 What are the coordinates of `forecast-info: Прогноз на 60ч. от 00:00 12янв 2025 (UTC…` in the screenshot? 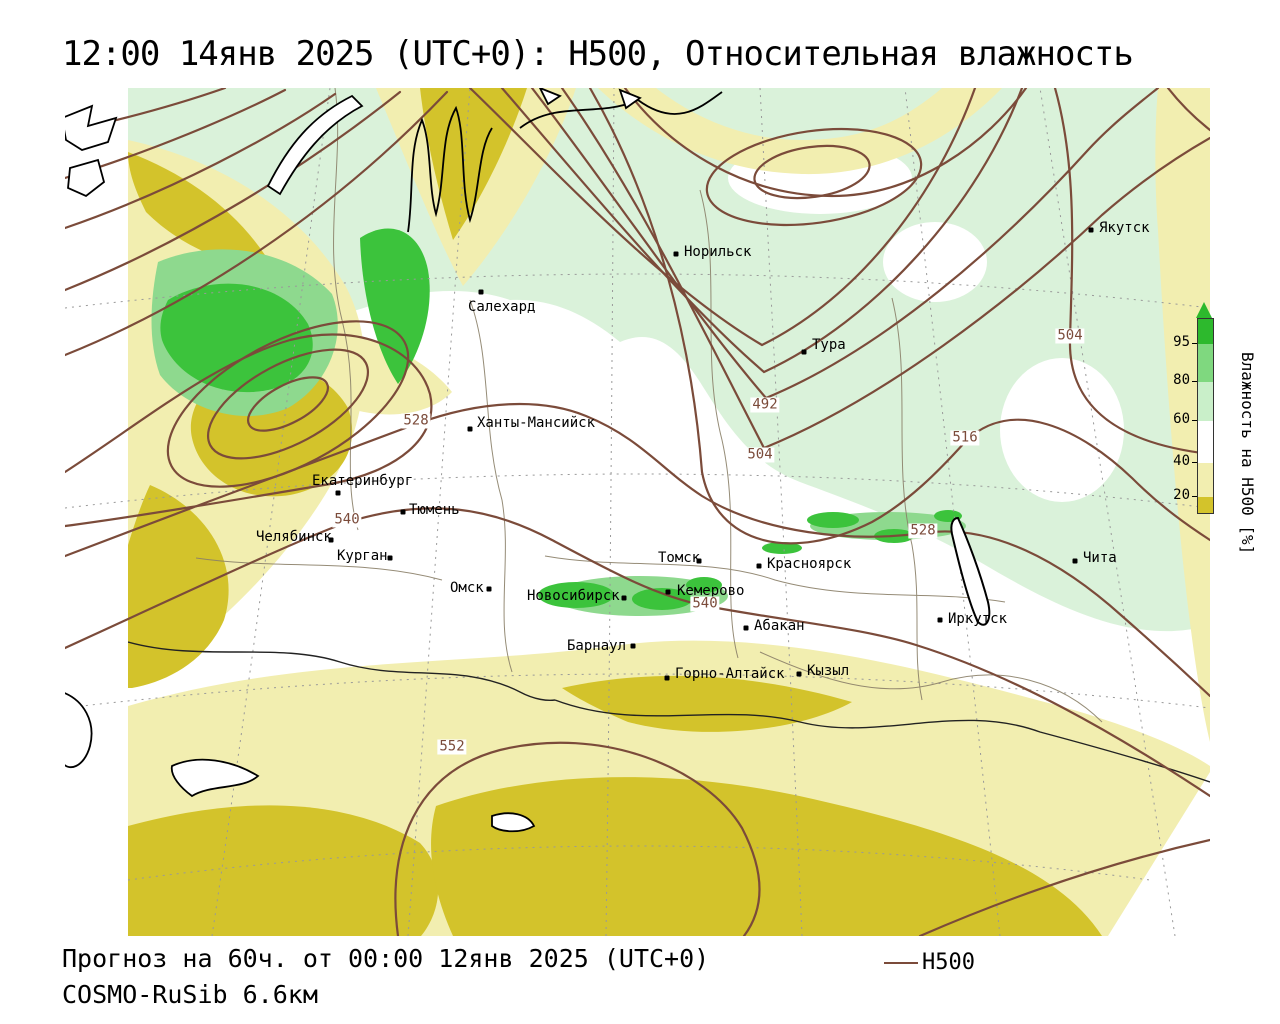 It's located at (386, 958).